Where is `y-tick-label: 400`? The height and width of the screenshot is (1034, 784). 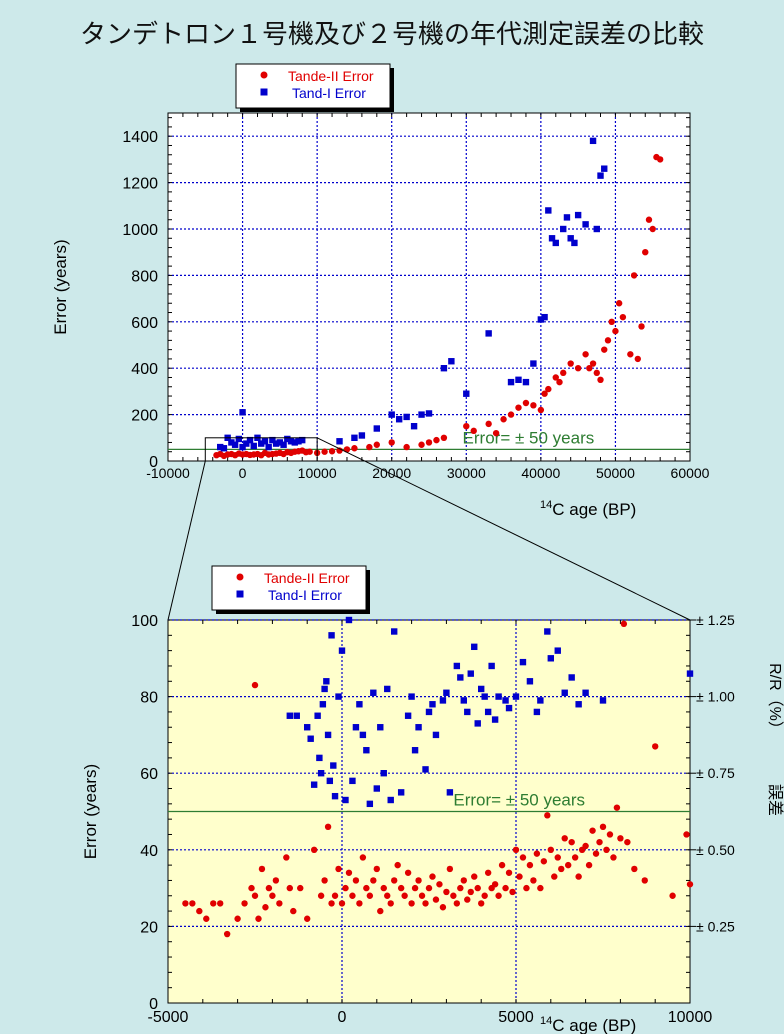 y-tick-label: 400 is located at coordinates (144, 369).